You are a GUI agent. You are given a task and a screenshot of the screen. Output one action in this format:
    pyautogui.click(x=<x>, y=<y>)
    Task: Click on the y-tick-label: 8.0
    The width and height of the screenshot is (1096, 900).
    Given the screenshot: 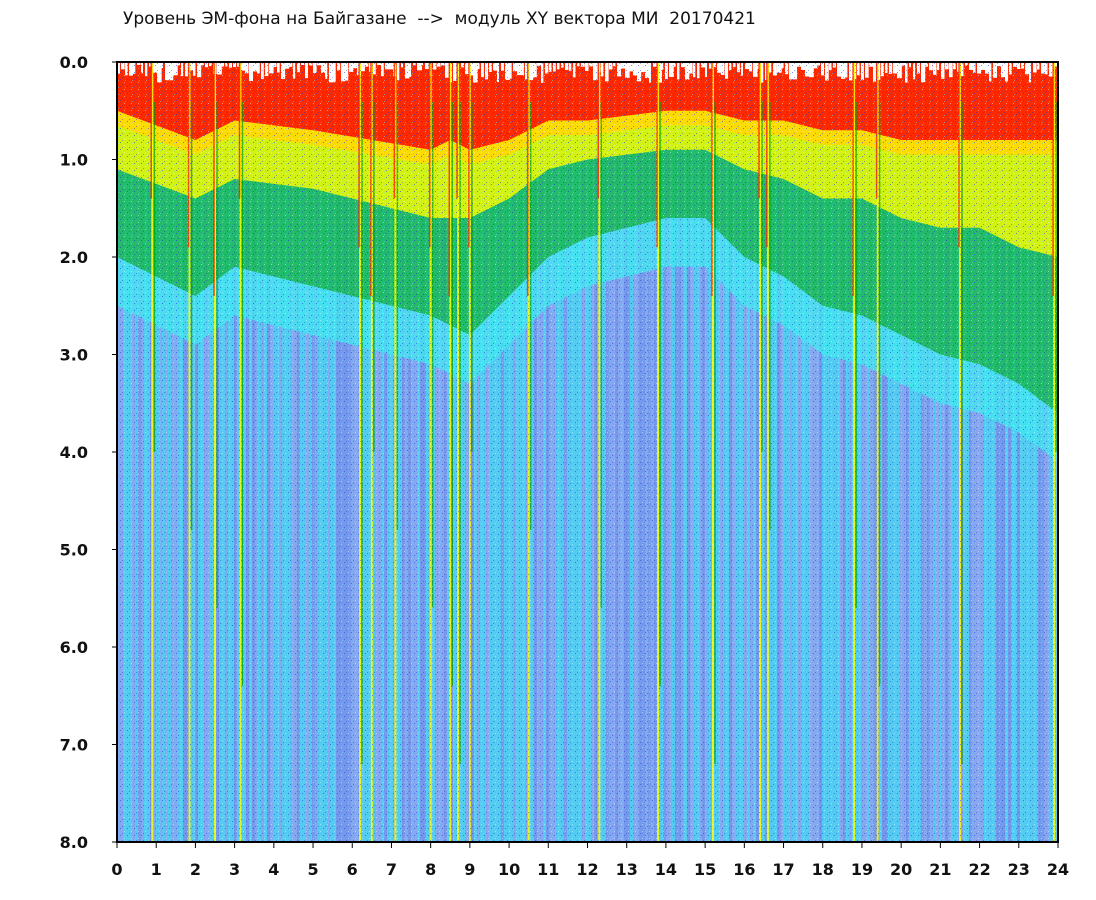 What is the action you would take?
    pyautogui.click(x=74, y=842)
    